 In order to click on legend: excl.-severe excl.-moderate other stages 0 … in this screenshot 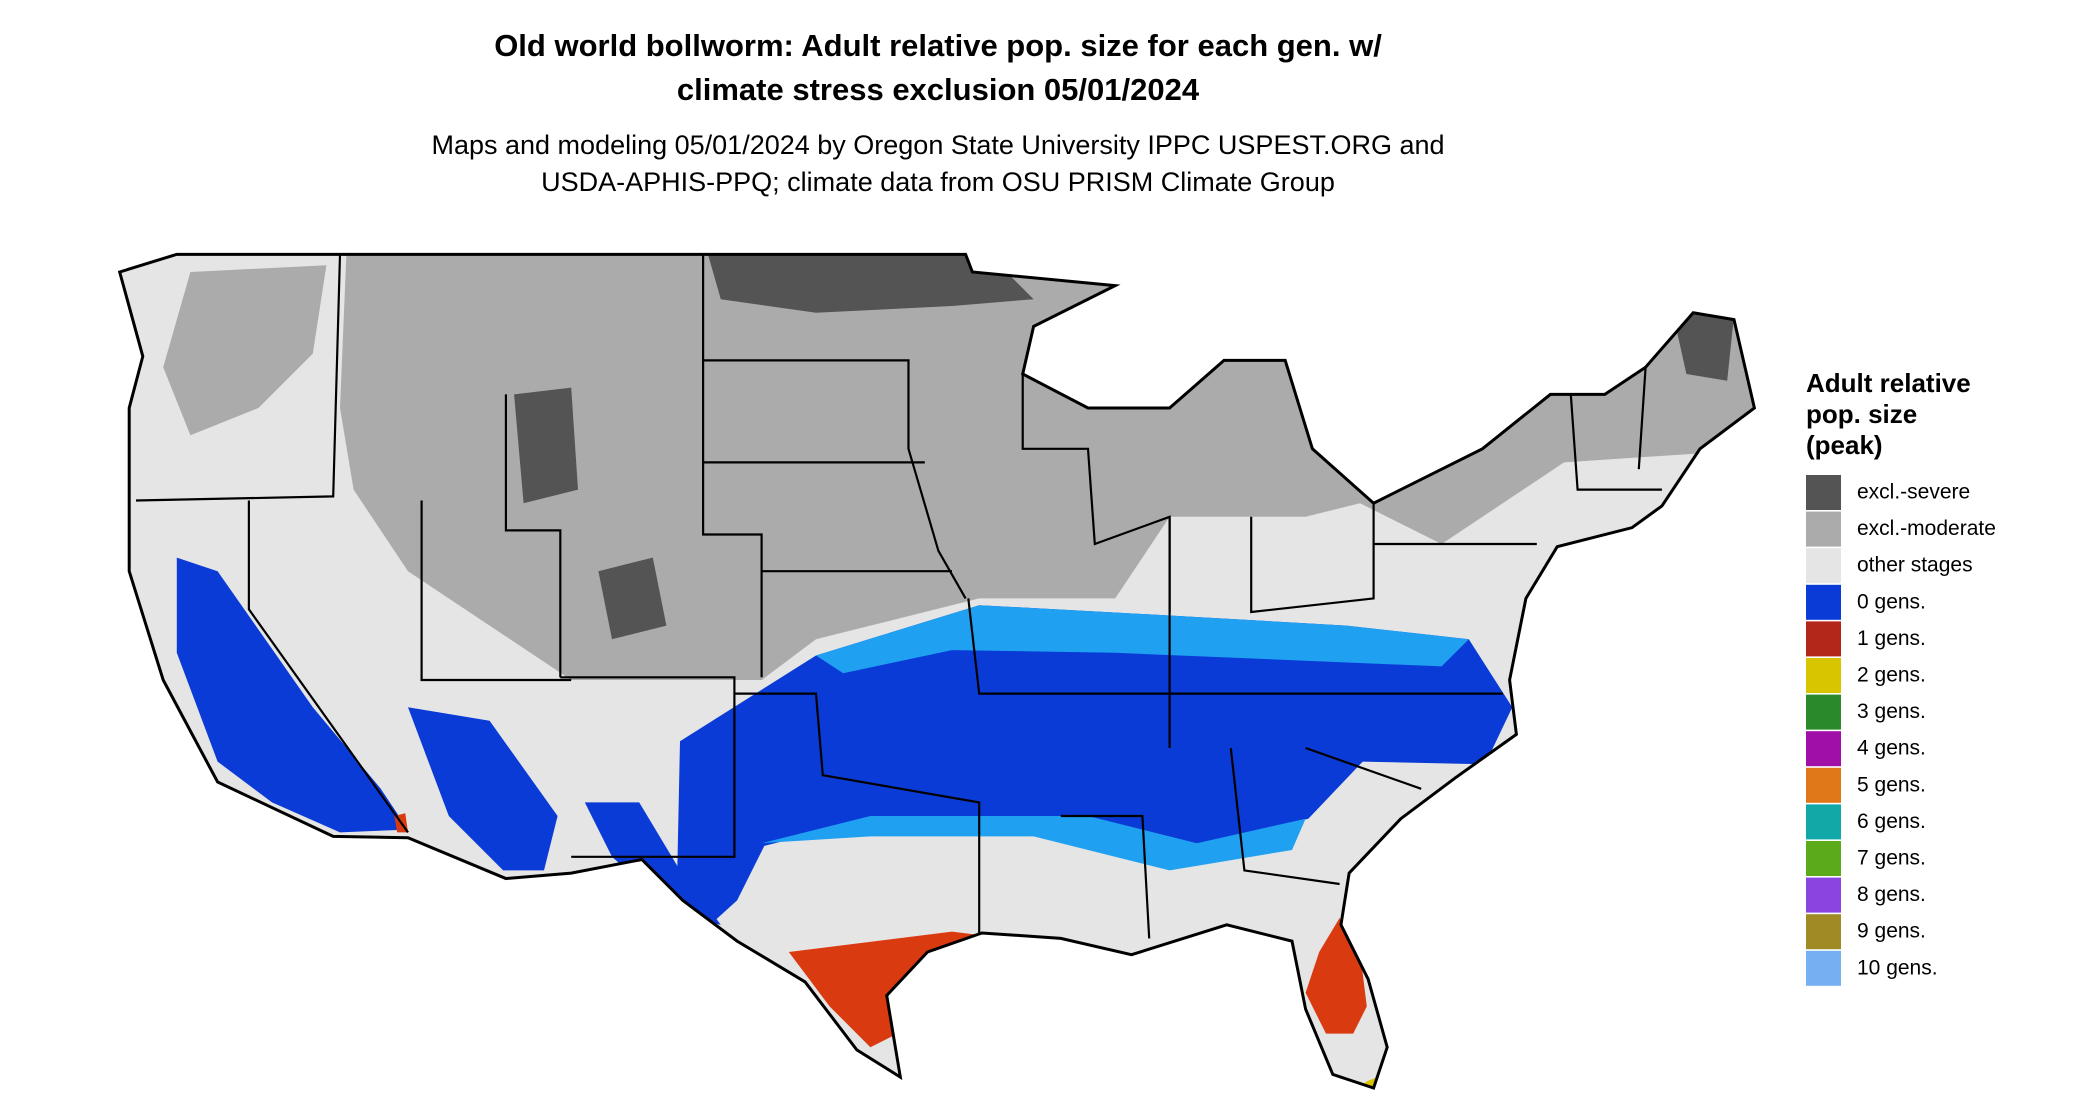, I will do `click(1901, 730)`.